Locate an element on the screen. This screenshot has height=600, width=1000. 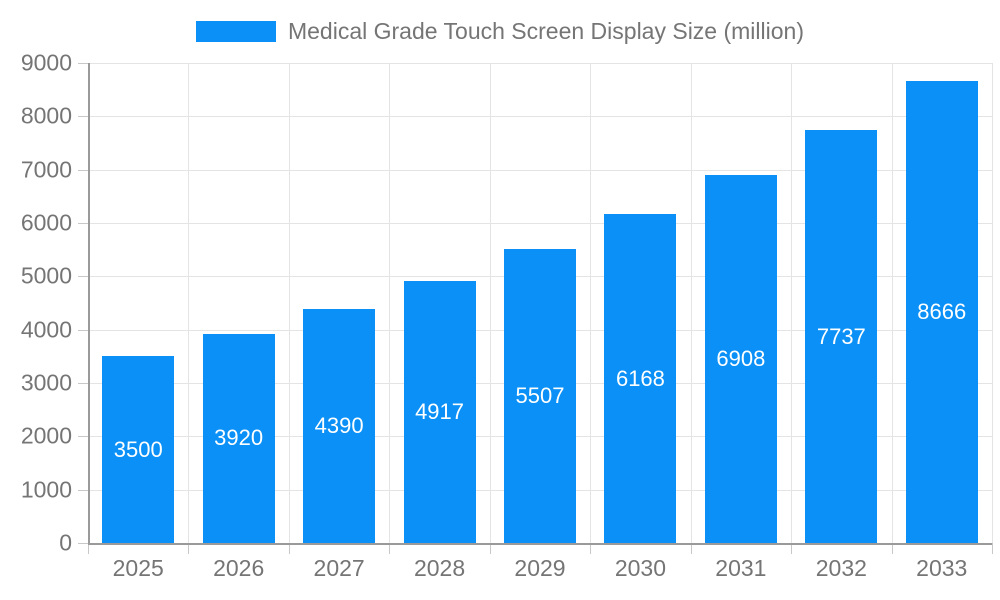
bar-2032: 7737 is located at coordinates (841, 336).